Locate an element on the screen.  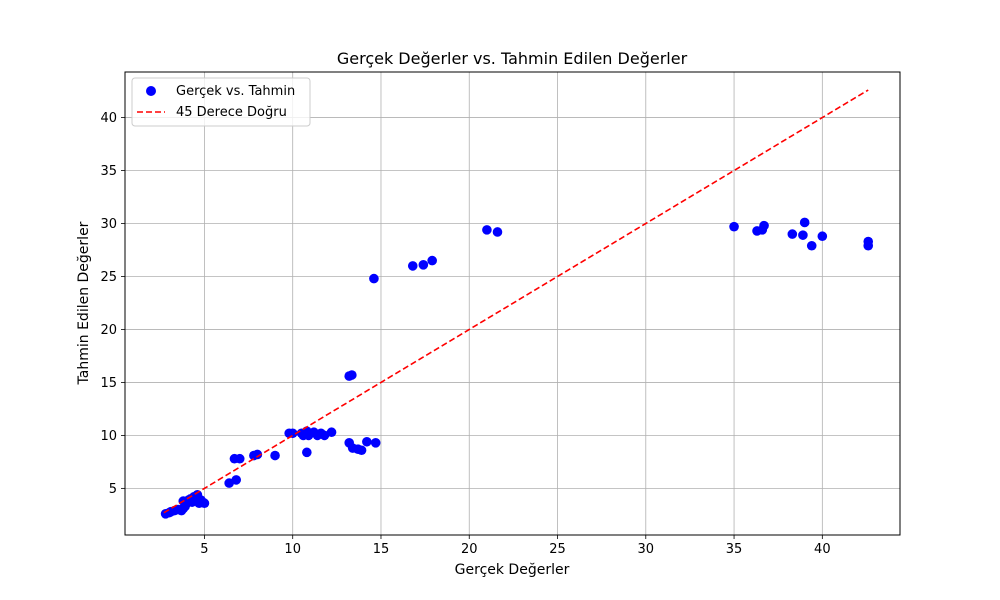
y-tick-label: 20 is located at coordinates (108, 330).